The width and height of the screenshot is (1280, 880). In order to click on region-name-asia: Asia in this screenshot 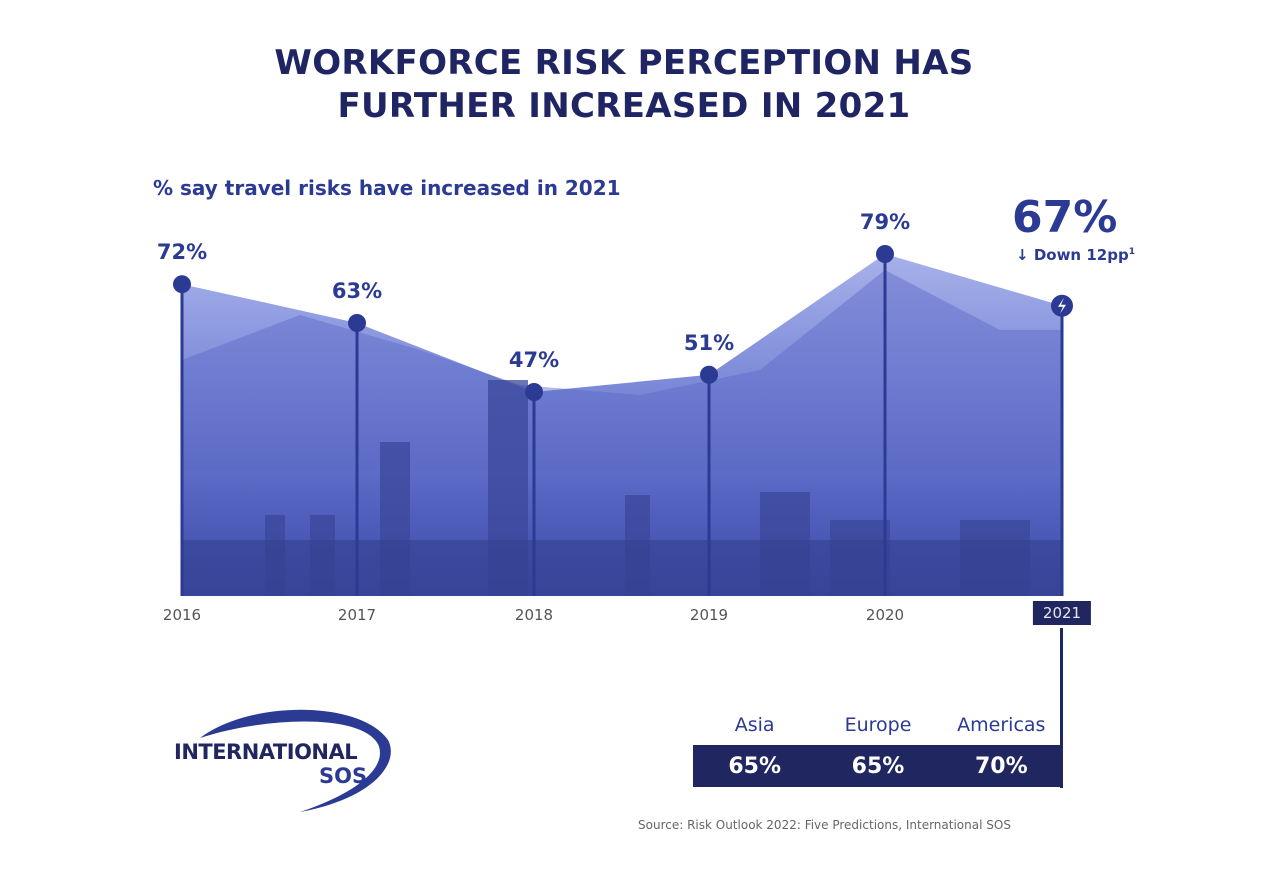, I will do `click(754, 725)`.